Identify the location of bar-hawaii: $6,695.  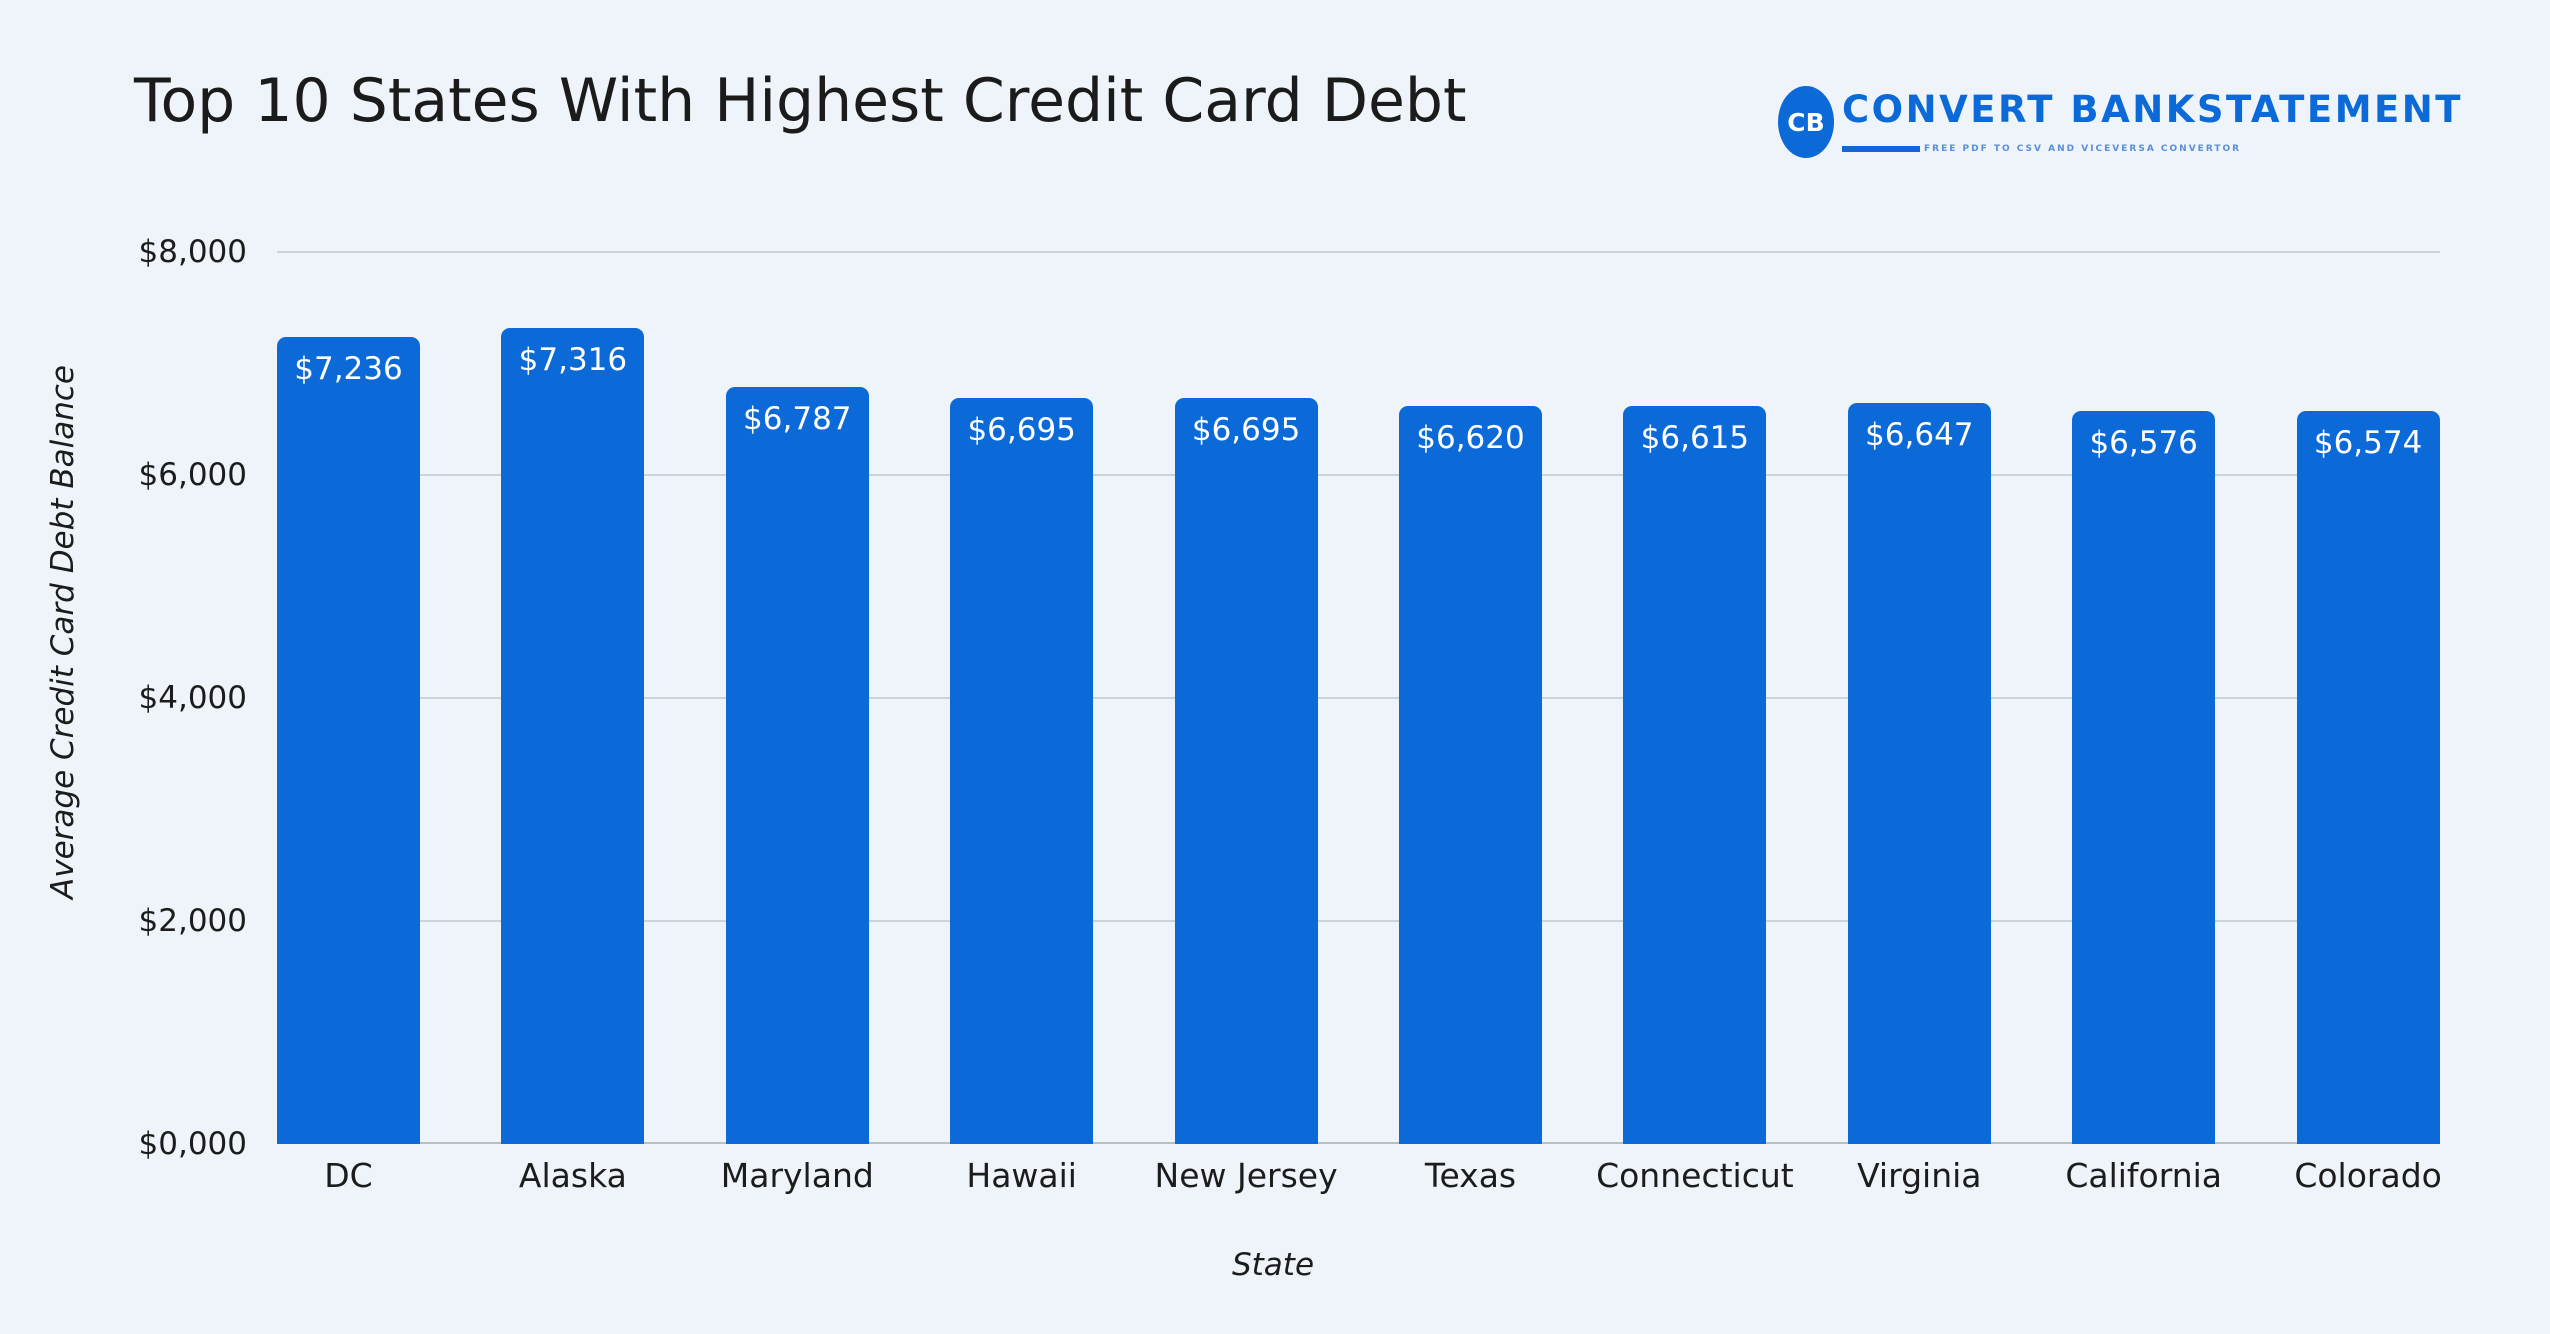
(1022, 770).